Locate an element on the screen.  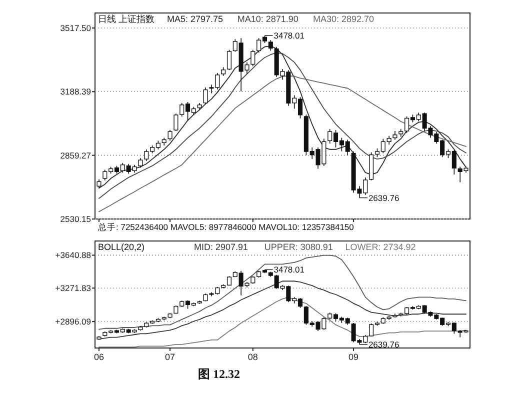
series-label: UPPER: 3080.91 is located at coordinates (298, 247).